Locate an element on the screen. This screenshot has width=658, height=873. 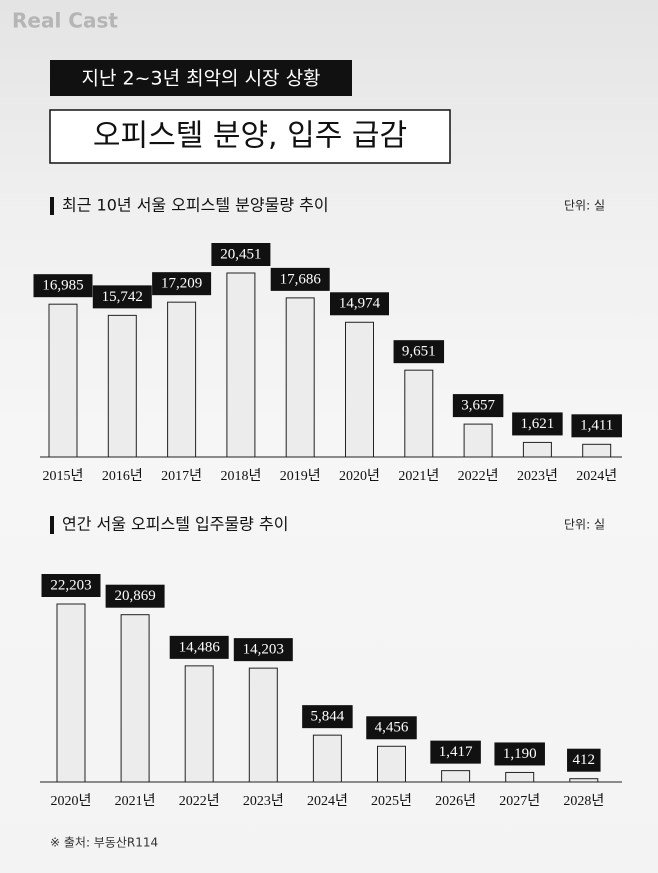
value-label: 1,190 is located at coordinates (520, 754).